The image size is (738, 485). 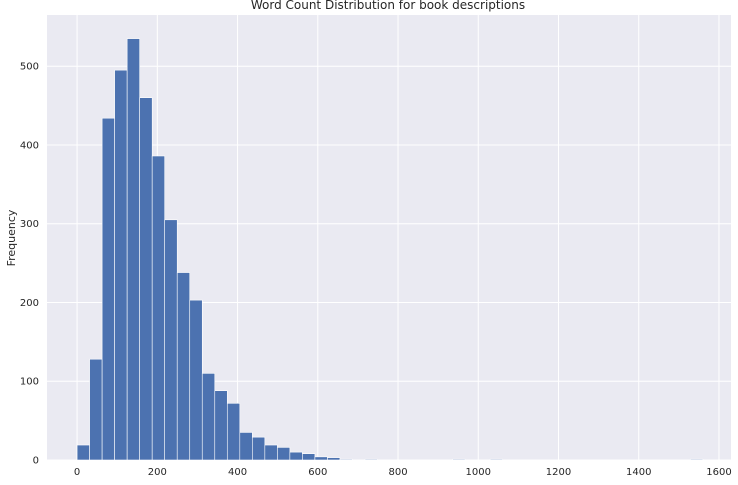 What do you see at coordinates (77, 472) in the screenshot?
I see `x-tick-label: 0` at bounding box center [77, 472].